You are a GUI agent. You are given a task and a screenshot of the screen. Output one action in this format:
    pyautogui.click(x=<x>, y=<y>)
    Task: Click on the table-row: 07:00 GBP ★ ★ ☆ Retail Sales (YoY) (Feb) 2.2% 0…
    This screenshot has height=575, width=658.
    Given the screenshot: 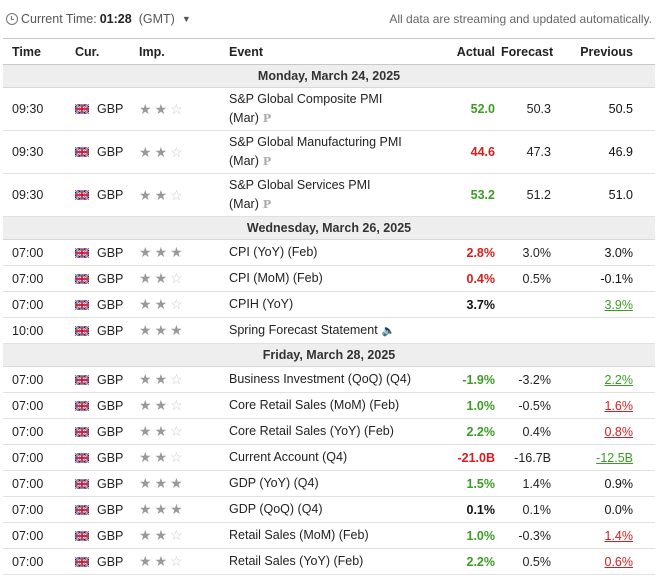 What is the action you would take?
    pyautogui.click(x=329, y=561)
    